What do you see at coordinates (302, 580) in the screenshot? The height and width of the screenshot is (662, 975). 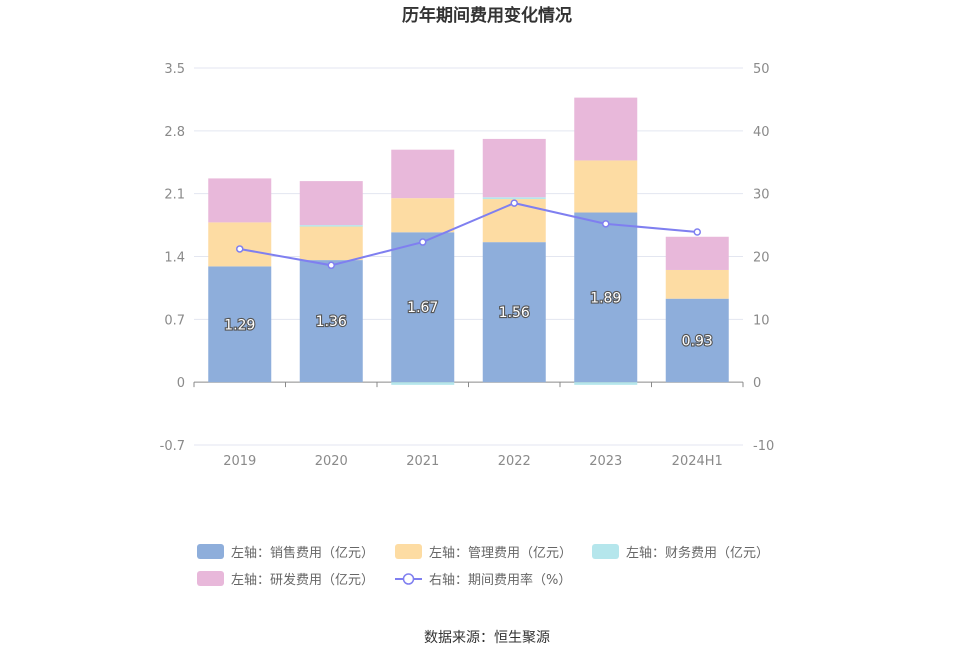 I see `legend-label: 左轴：研发费用（亿元）` at bounding box center [302, 580].